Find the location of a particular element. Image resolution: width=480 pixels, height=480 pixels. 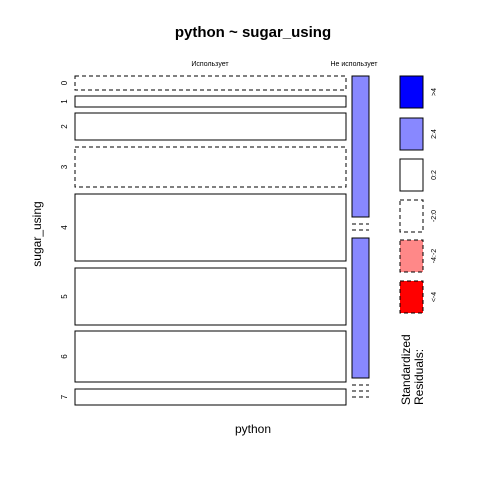

column-label: Не использует is located at coordinates (355, 64).